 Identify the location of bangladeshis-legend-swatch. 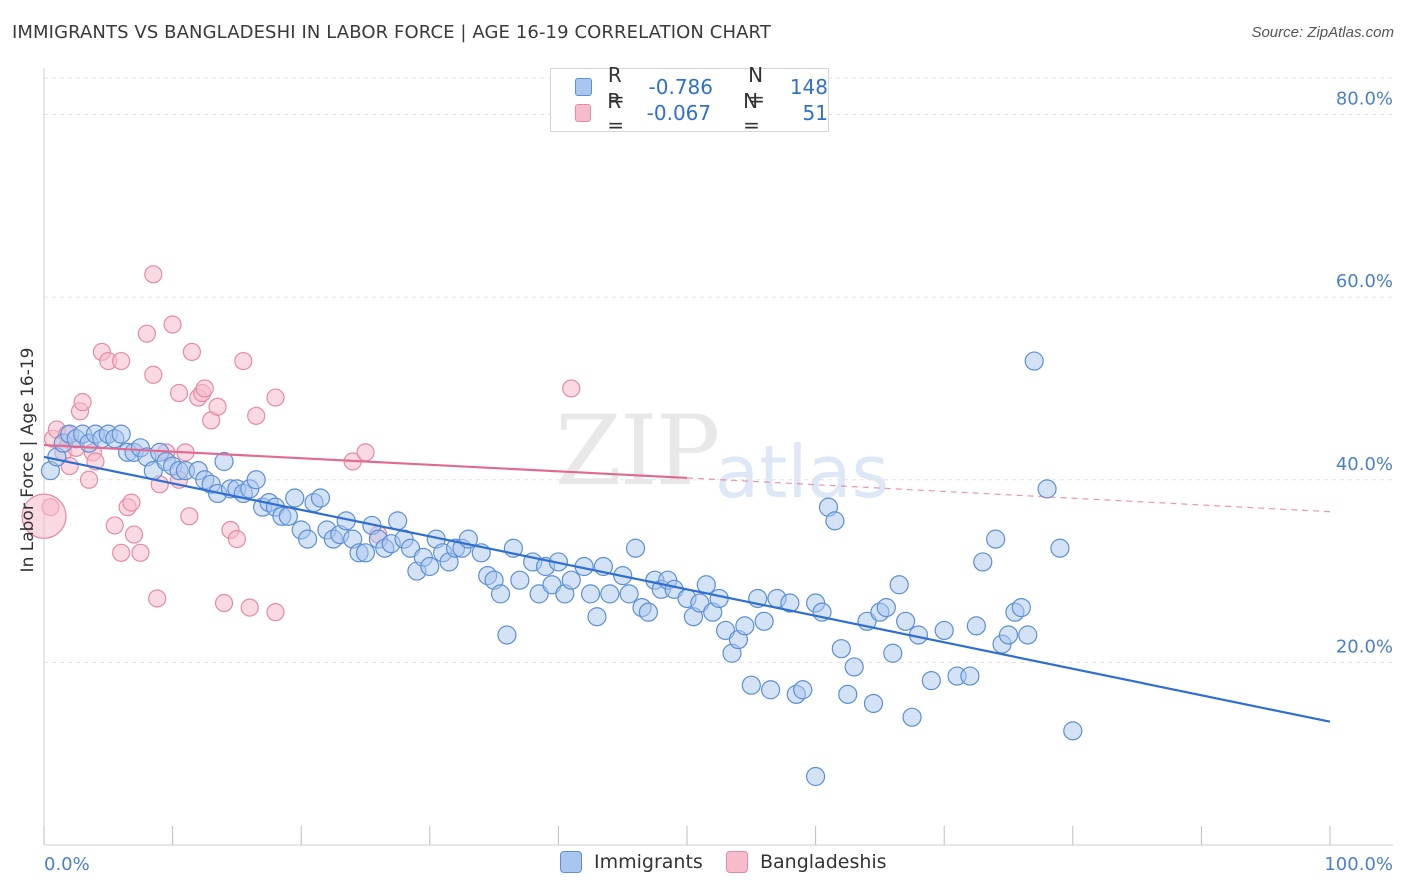
(737, 862).